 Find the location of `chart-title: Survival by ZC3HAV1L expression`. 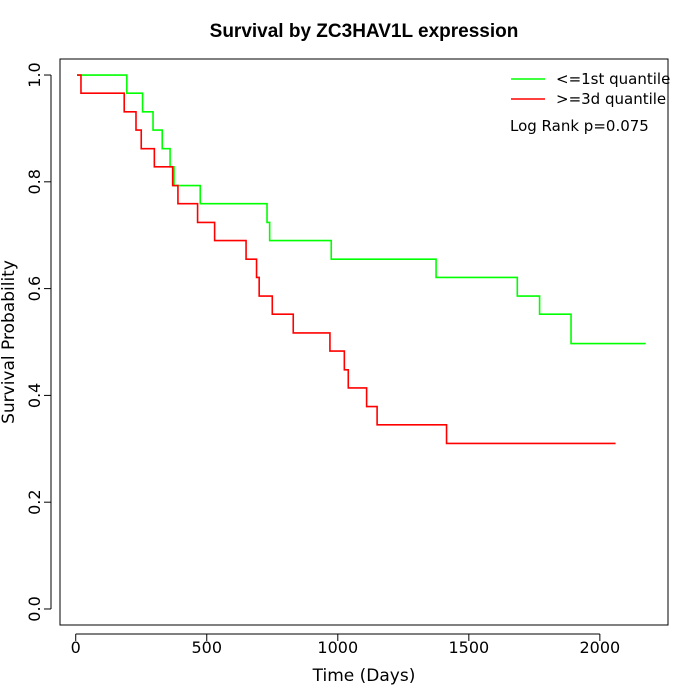

chart-title: Survival by ZC3HAV1L expression is located at coordinates (364, 31).